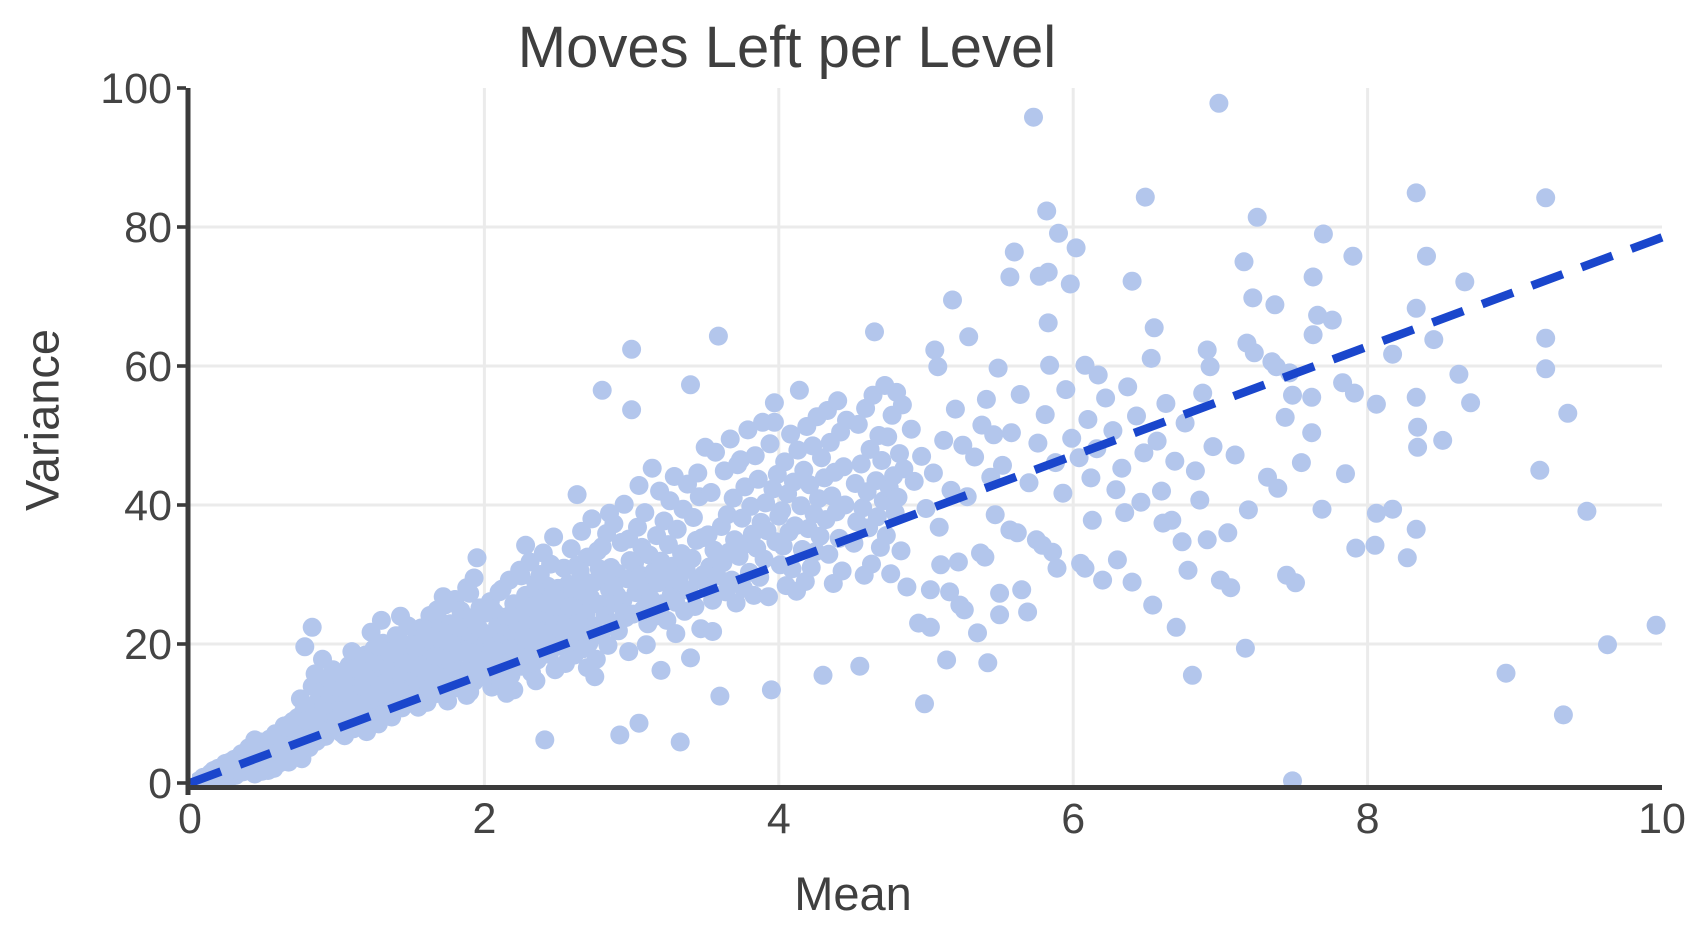  I want to click on y-tick-label: 0, so click(160, 784).